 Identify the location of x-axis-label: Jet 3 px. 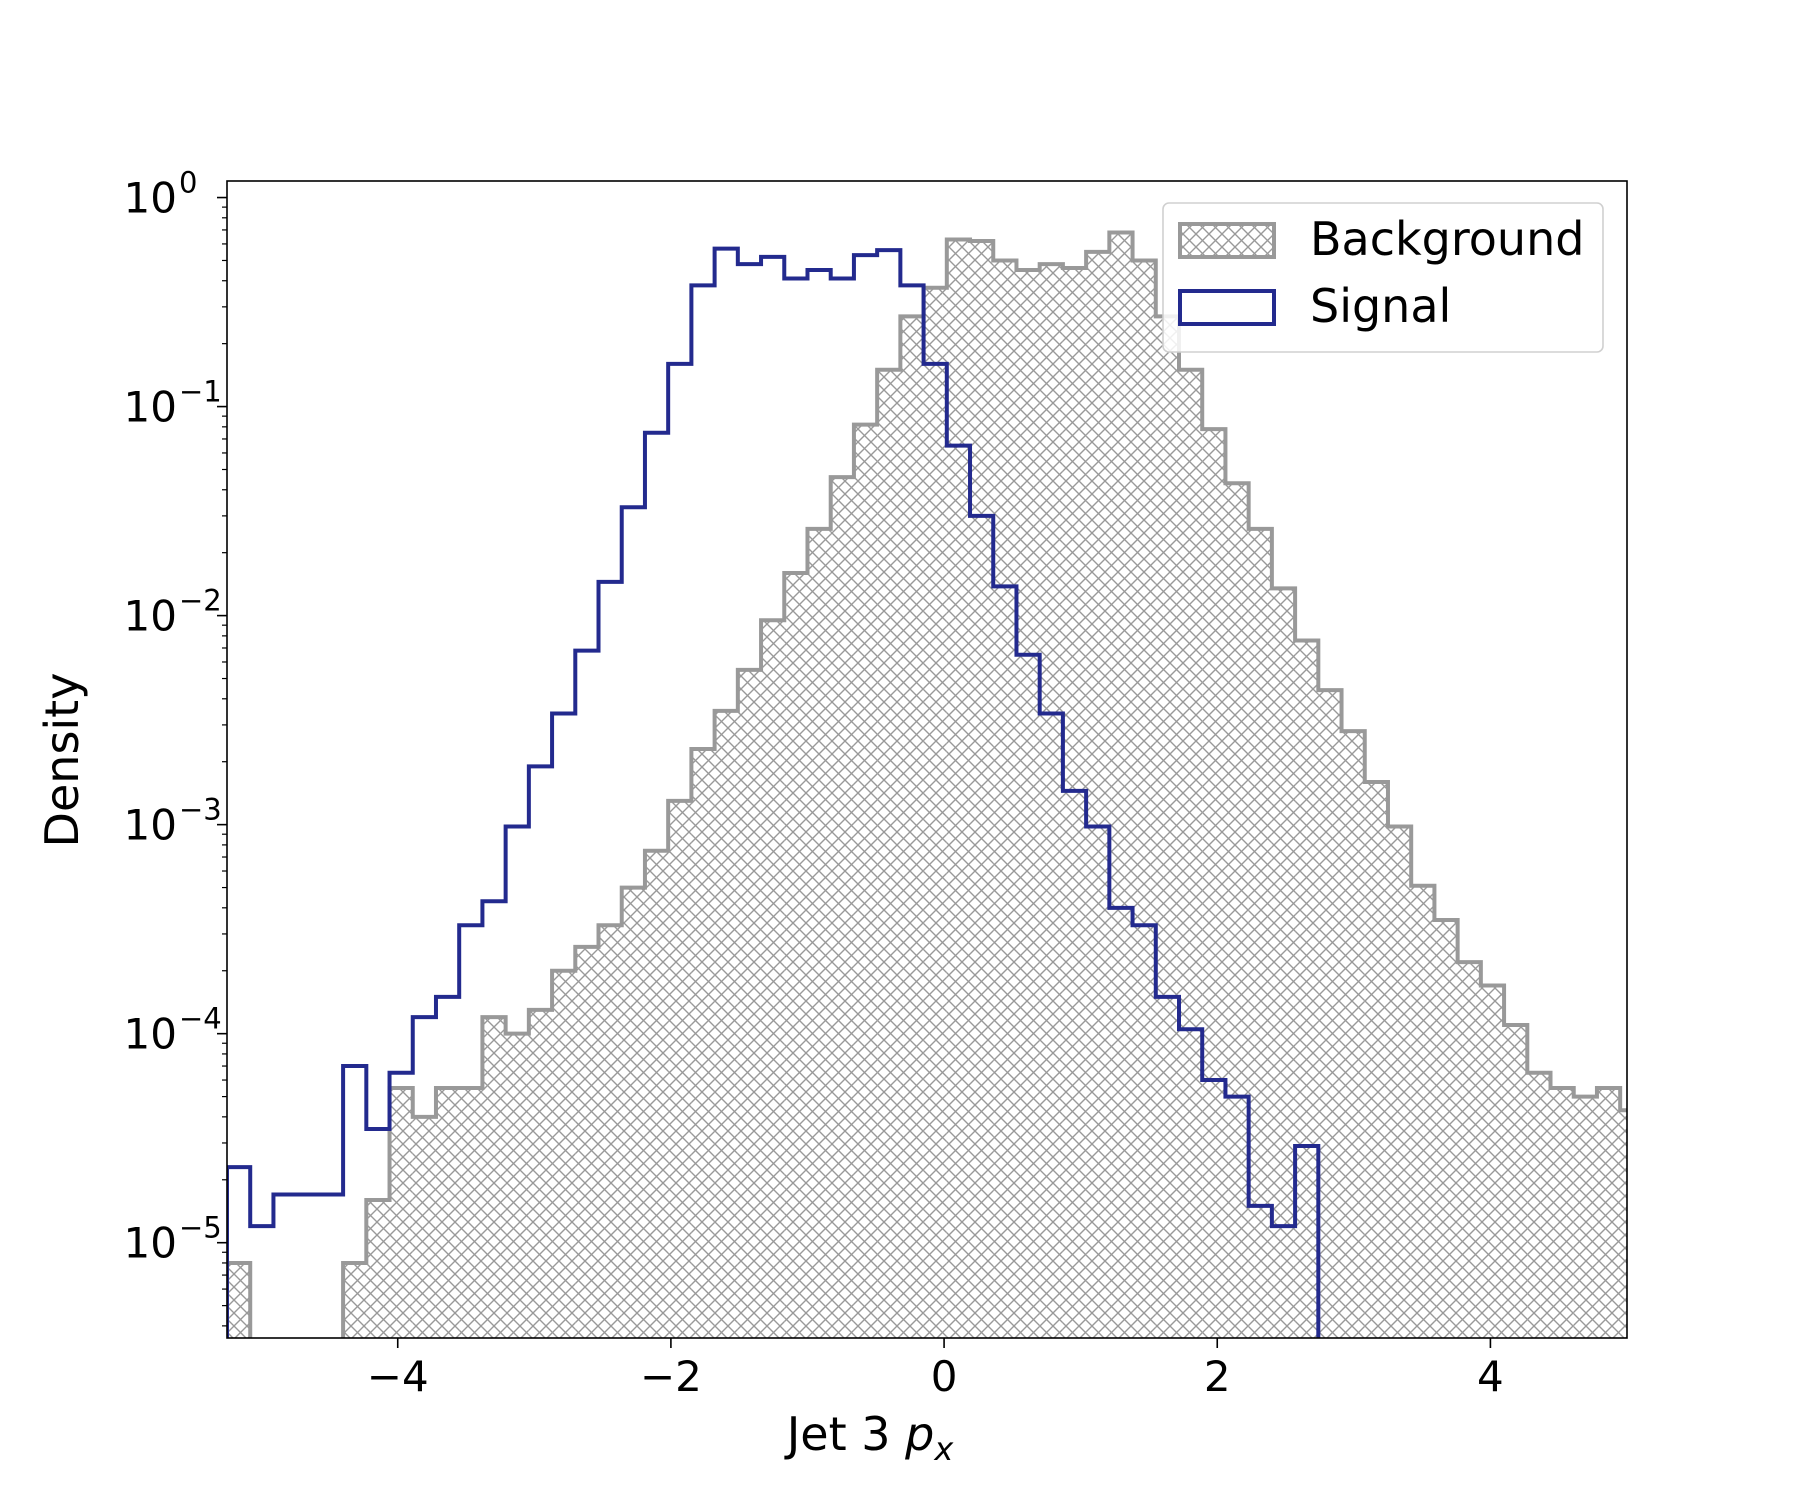
(869, 1437).